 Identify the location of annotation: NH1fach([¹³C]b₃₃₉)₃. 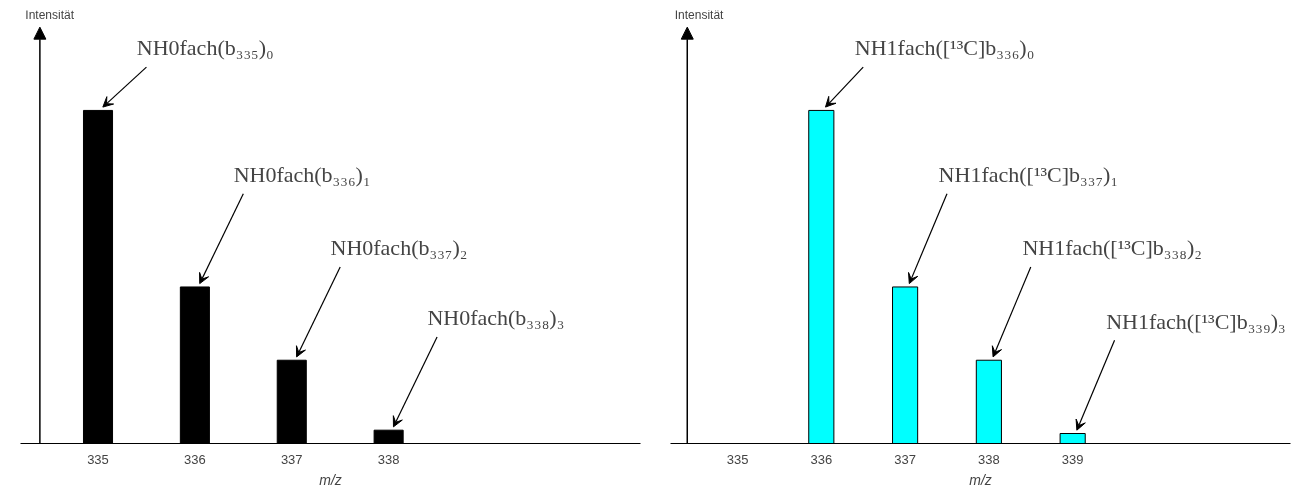
(1196, 321).